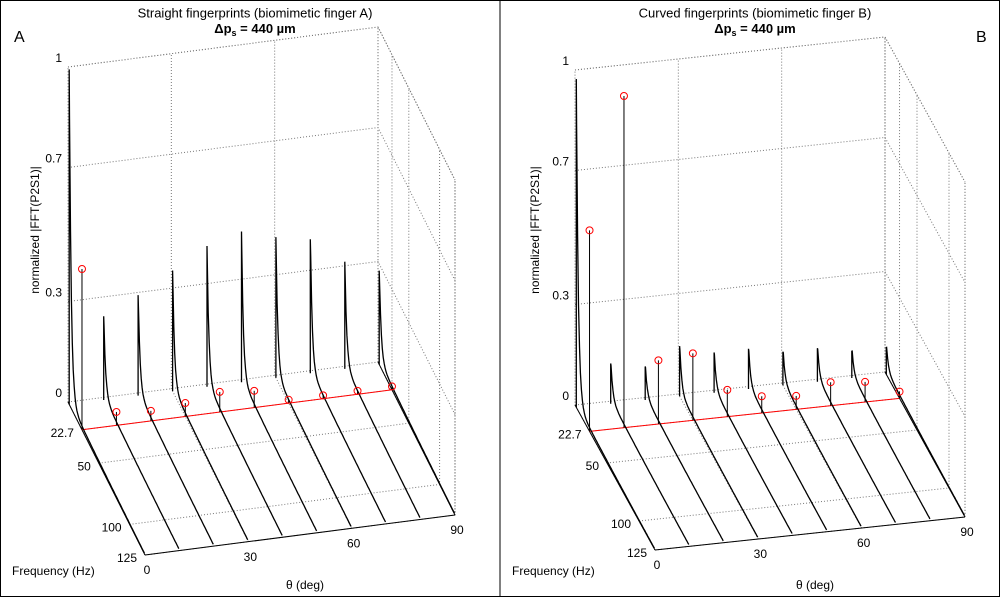  Describe the element at coordinates (112, 528) in the screenshot. I see `y-tick-label: 100` at that location.